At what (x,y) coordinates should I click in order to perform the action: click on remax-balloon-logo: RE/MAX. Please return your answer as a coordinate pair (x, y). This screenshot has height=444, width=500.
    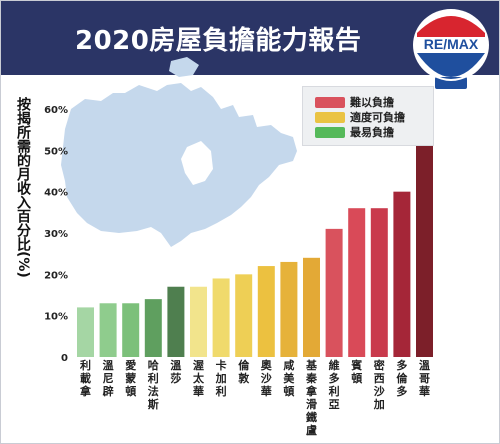
    Looking at the image, I should click on (451, 49).